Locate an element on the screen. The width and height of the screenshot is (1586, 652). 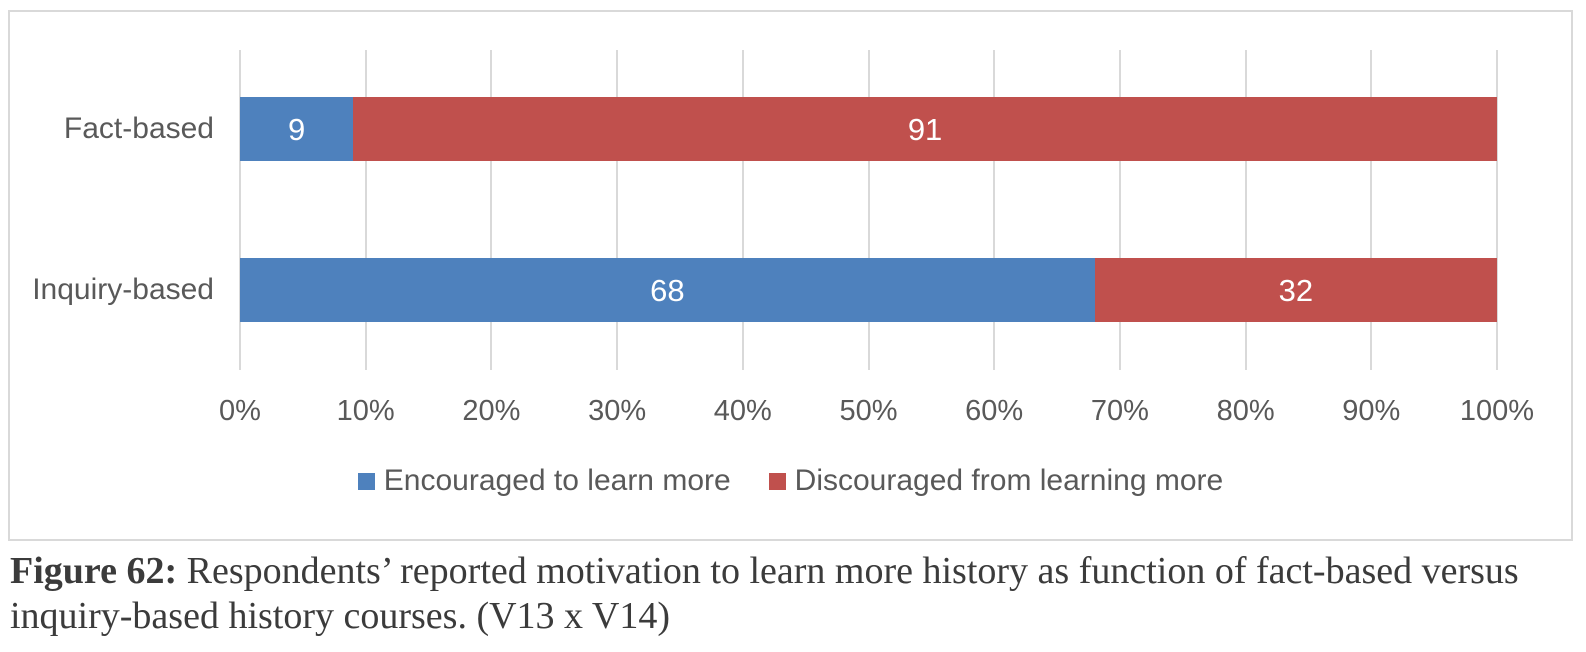
bar-segment: 9 is located at coordinates (297, 129).